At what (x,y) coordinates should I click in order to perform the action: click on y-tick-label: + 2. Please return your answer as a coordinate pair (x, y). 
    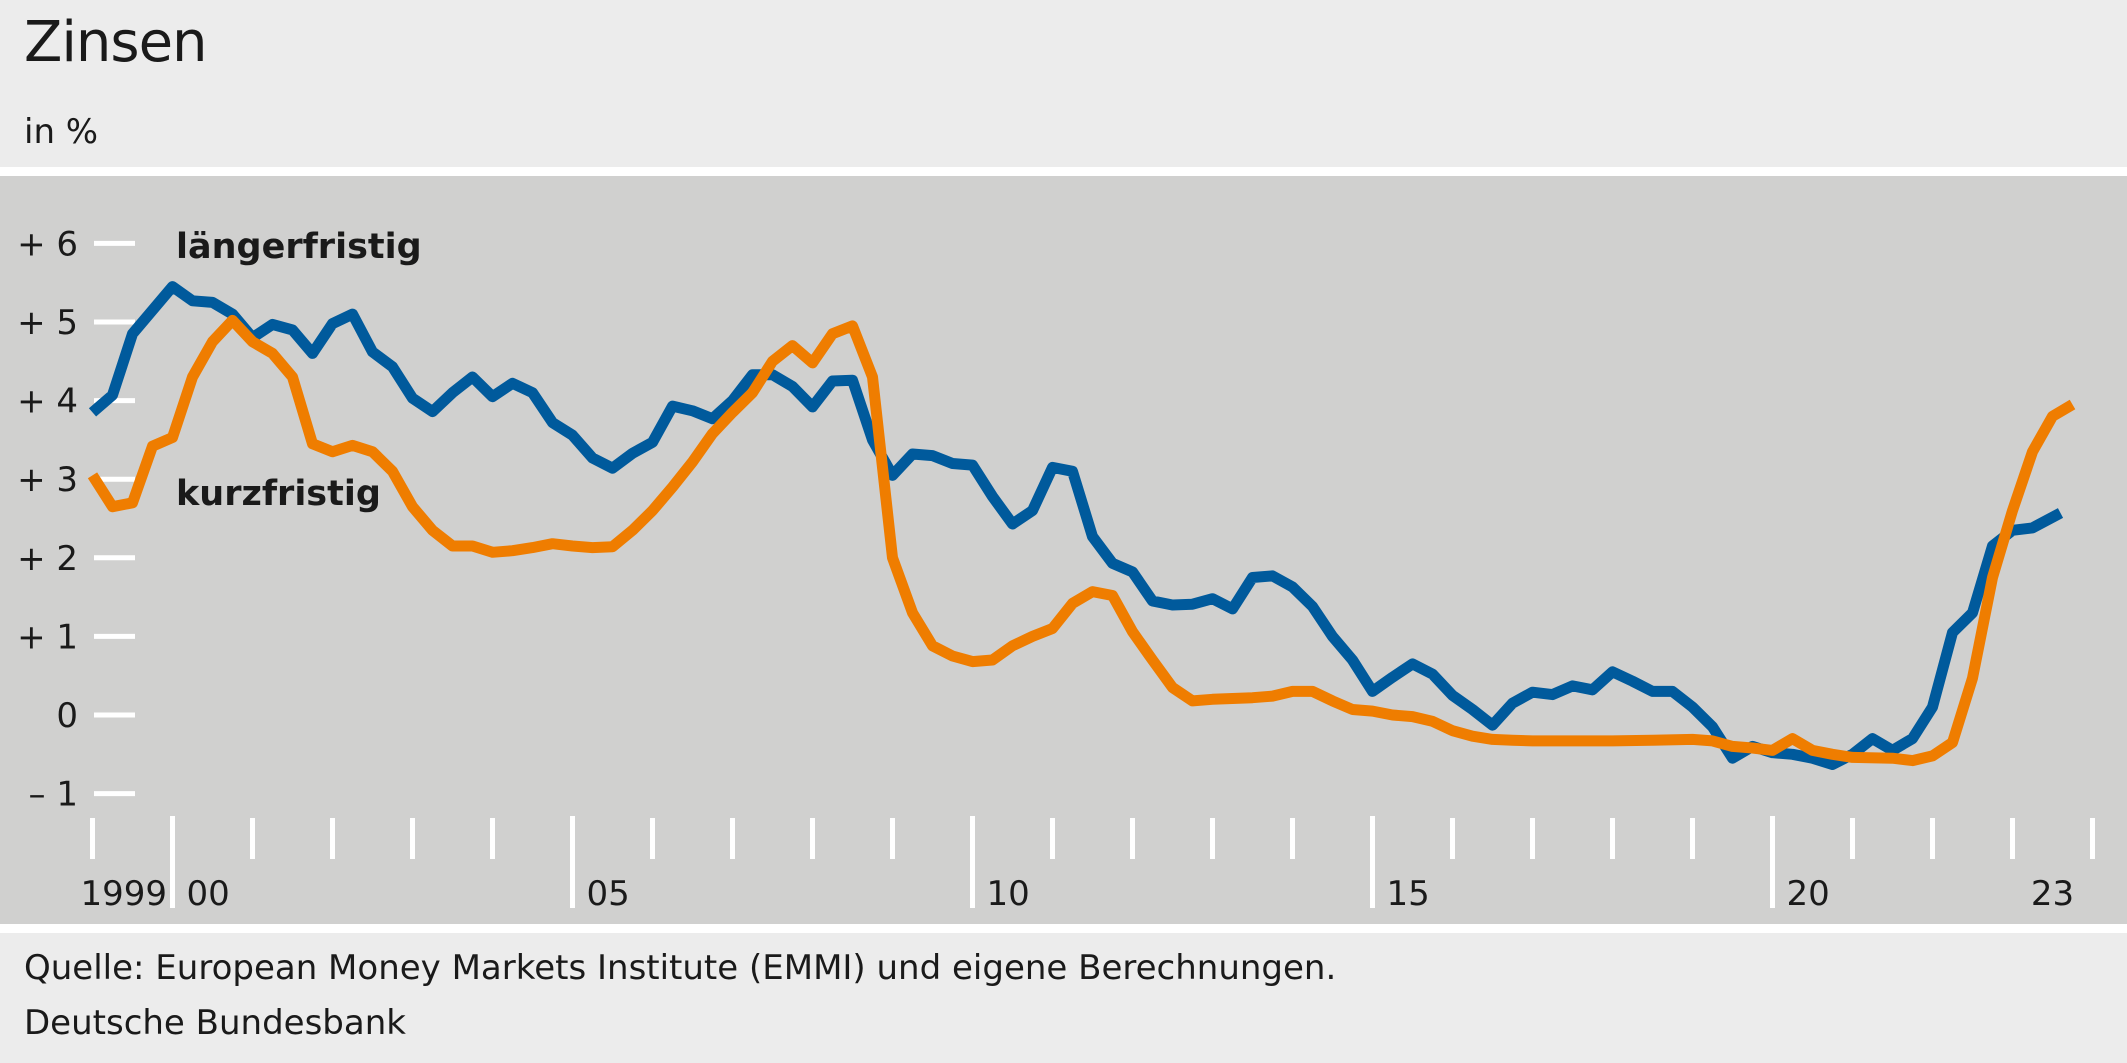
    Looking at the image, I should click on (47, 559).